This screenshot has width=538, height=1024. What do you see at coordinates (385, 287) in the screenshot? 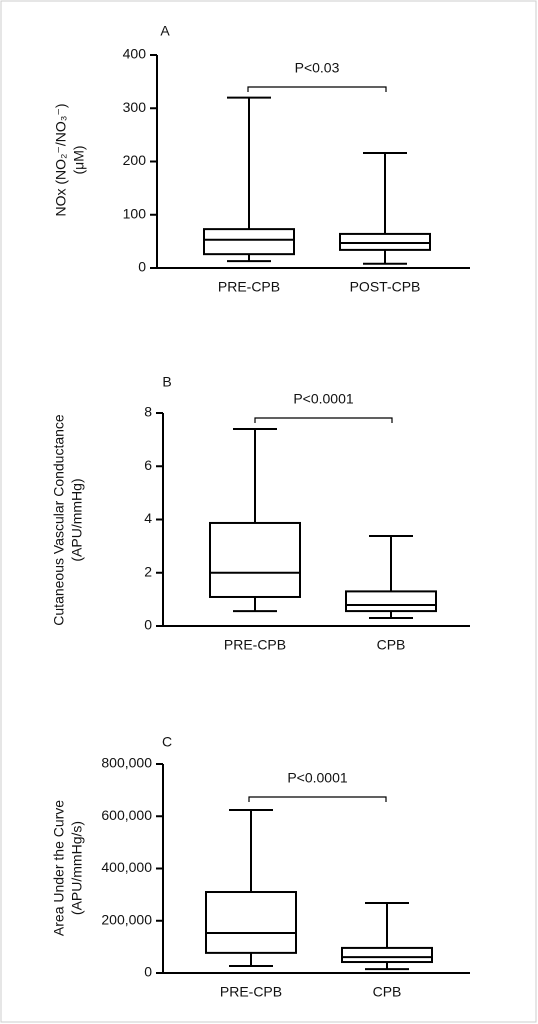
I see `x-tick-label: POST-CPB` at bounding box center [385, 287].